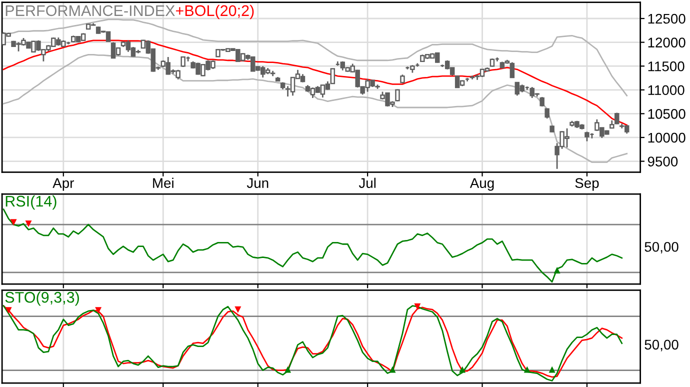 This screenshot has width=690, height=387. Describe the element at coordinates (667, 137) in the screenshot. I see `y-tick-label: 10000` at that location.